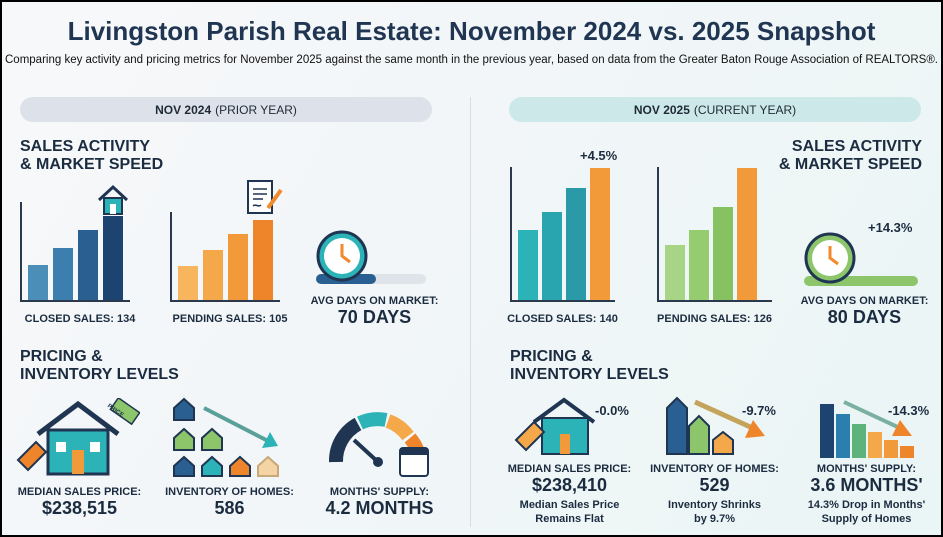 The image size is (943, 537). I want to click on prior-pricing-heading: PRICING & INVENTORY LEVELS, so click(99, 365).